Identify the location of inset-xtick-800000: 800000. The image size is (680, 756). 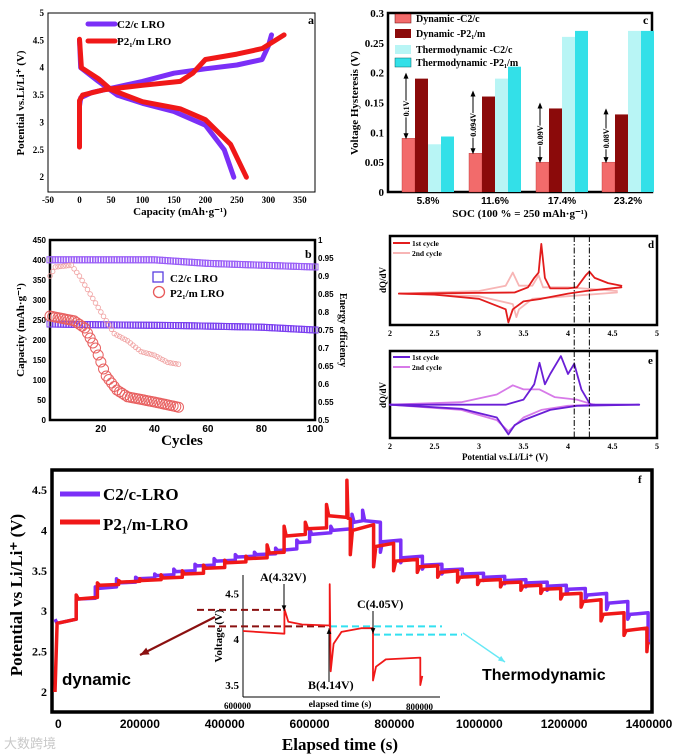
(420, 707).